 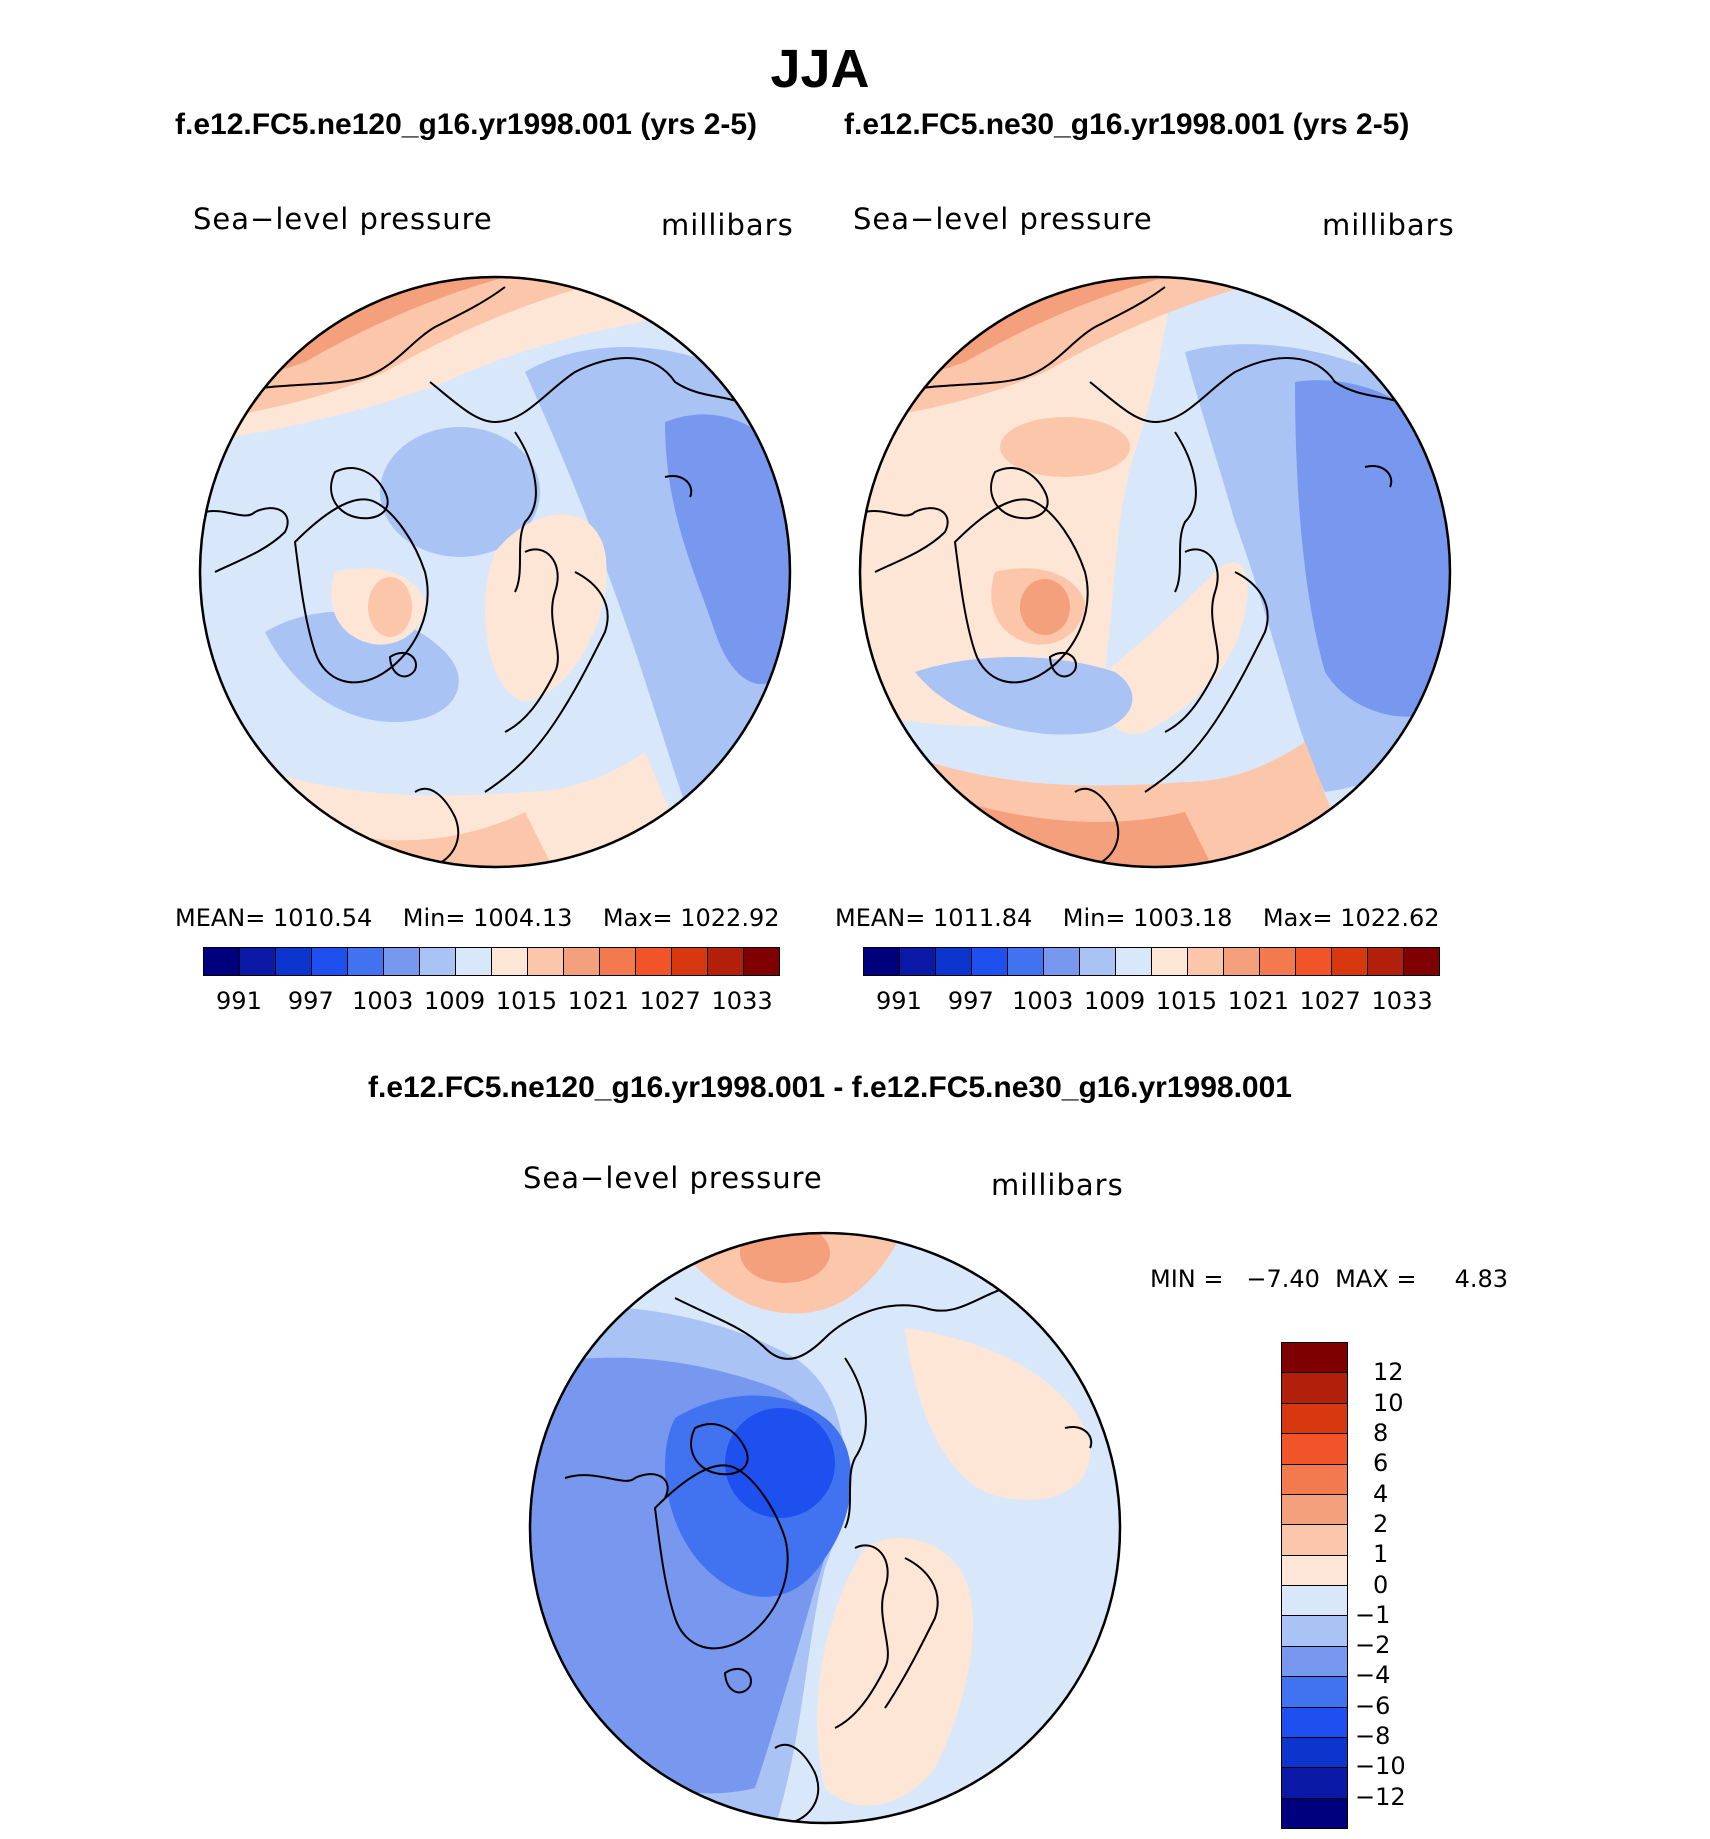 I want to click on colorbar-tick-label: 0, so click(x=1381, y=1584).